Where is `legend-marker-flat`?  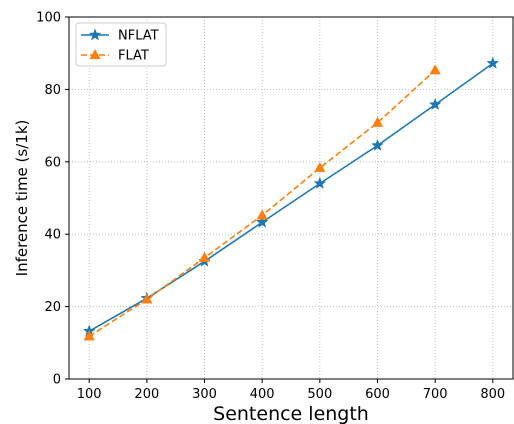 legend-marker-flat is located at coordinates (95, 54).